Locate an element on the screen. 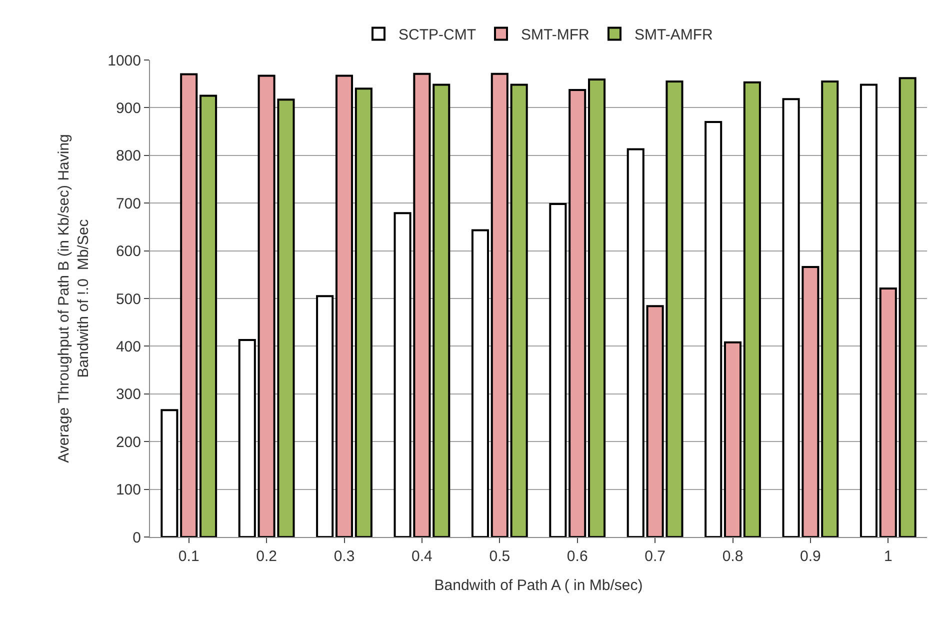 This screenshot has width=947, height=617. x-axis-title: Bandwith of Path A ( in Mb/sec) is located at coordinates (538, 585).